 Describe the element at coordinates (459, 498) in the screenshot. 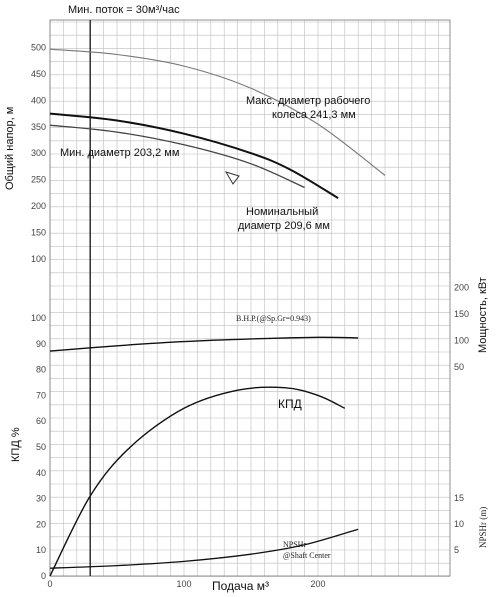

I see `npsh-tick-label: 15` at that location.